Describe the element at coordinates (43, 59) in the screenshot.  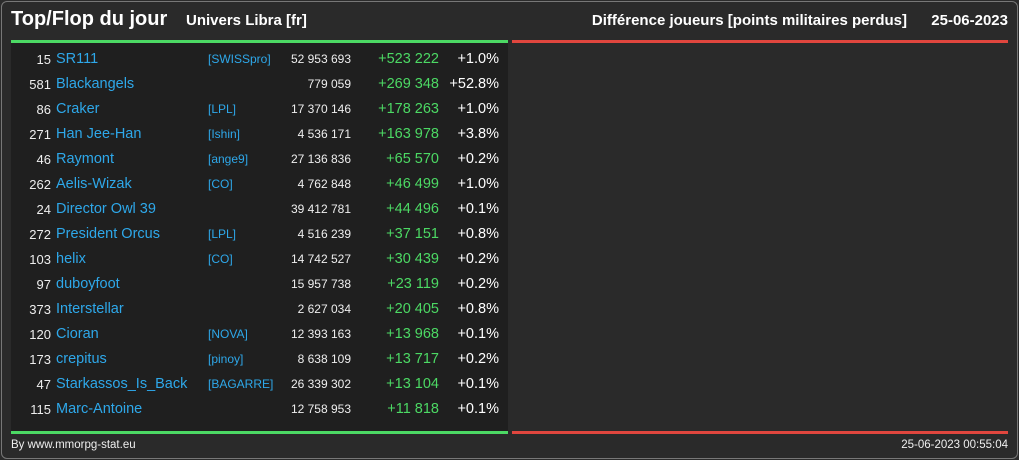
I see `player-rank: 15` at that location.